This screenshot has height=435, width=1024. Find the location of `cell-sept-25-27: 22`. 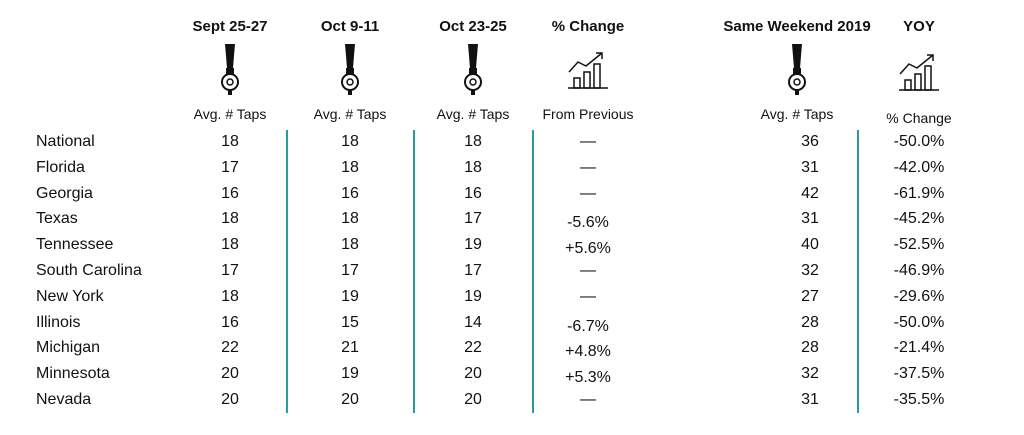

cell-sept-25-27: 22 is located at coordinates (230, 348).